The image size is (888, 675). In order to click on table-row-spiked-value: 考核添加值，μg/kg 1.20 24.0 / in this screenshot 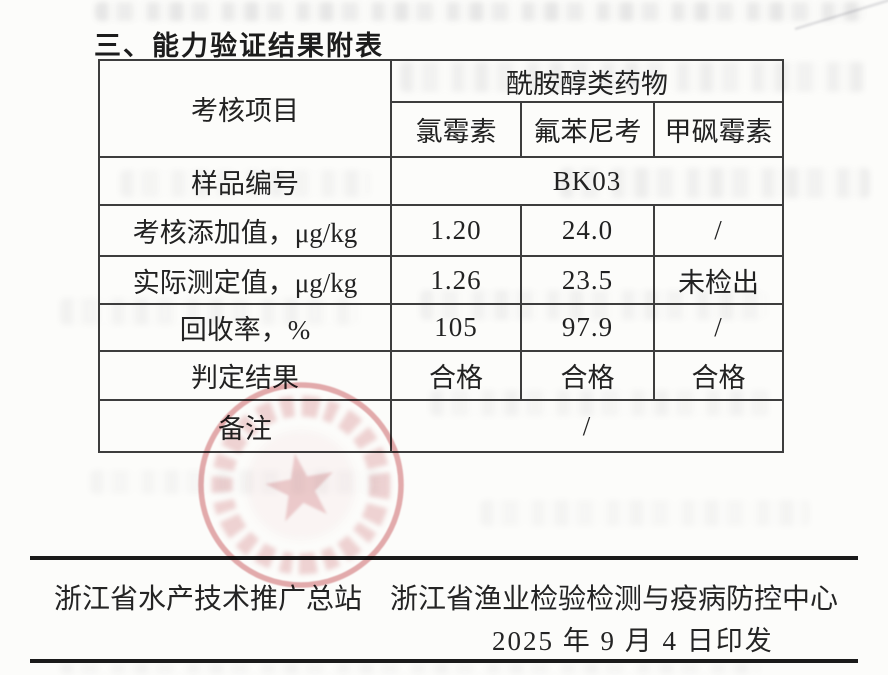, I will do `click(441, 230)`.